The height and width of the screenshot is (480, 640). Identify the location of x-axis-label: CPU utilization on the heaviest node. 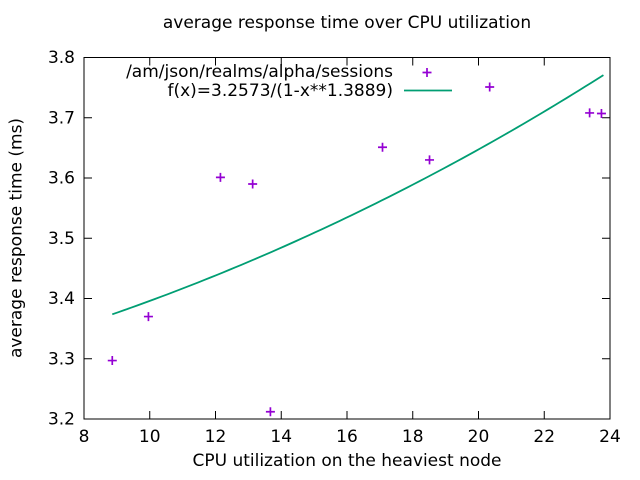
(347, 461).